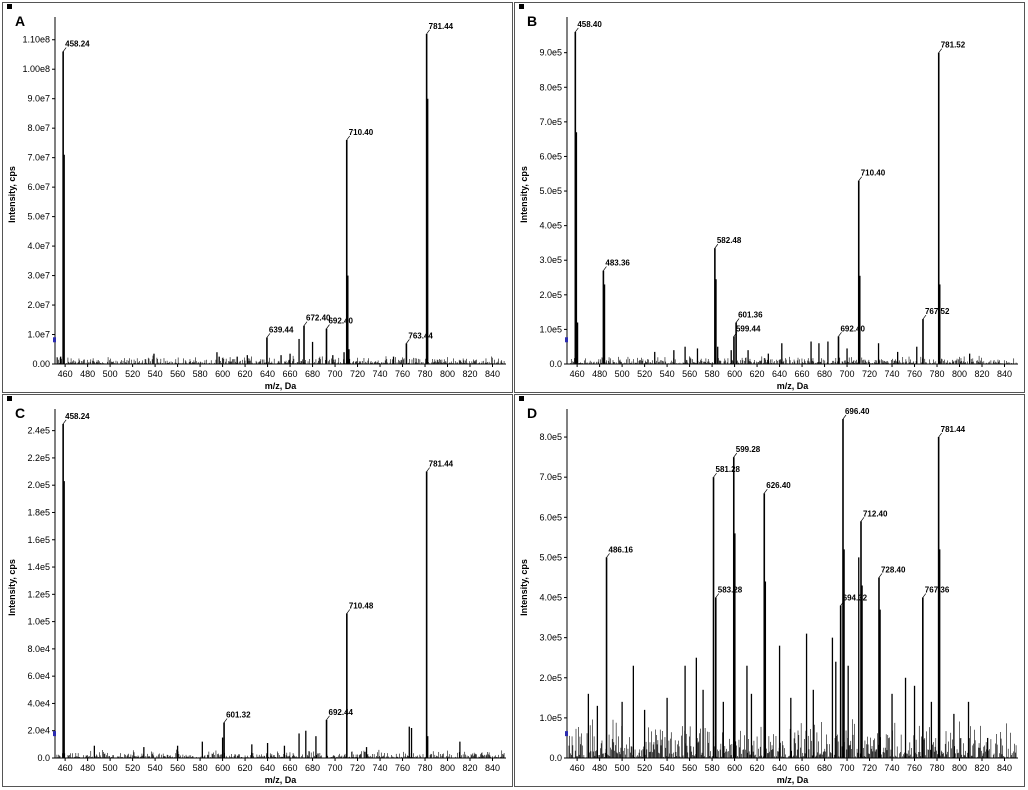 Image resolution: width=1028 pixels, height=790 pixels. I want to click on peak-label: 486.16, so click(621, 549).